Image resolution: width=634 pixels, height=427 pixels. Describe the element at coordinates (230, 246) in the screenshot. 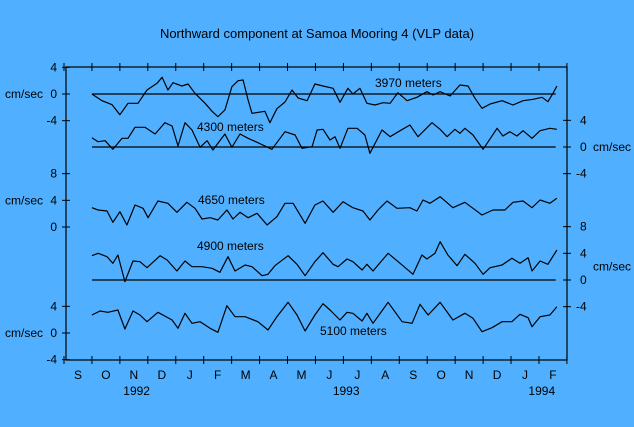

I see `series-label: 4900 meters` at that location.